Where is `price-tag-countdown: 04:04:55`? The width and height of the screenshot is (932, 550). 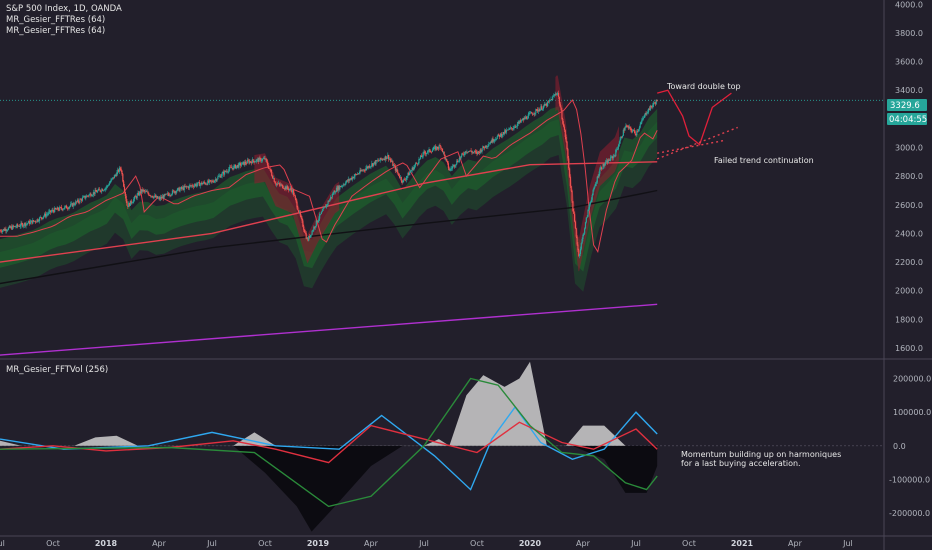
price-tag-countdown: 04:04:55 is located at coordinates (908, 120).